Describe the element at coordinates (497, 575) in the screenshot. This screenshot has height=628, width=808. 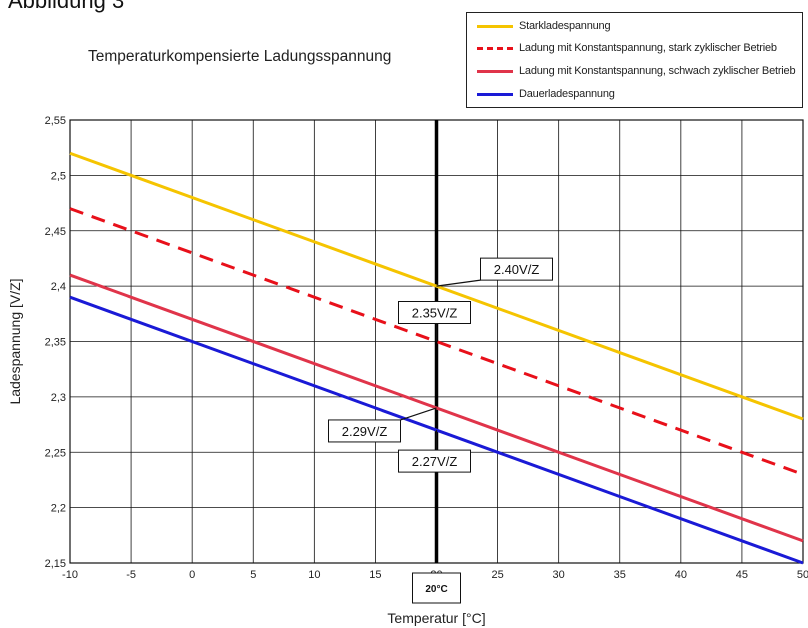
I see `x-tick-label: 25` at that location.